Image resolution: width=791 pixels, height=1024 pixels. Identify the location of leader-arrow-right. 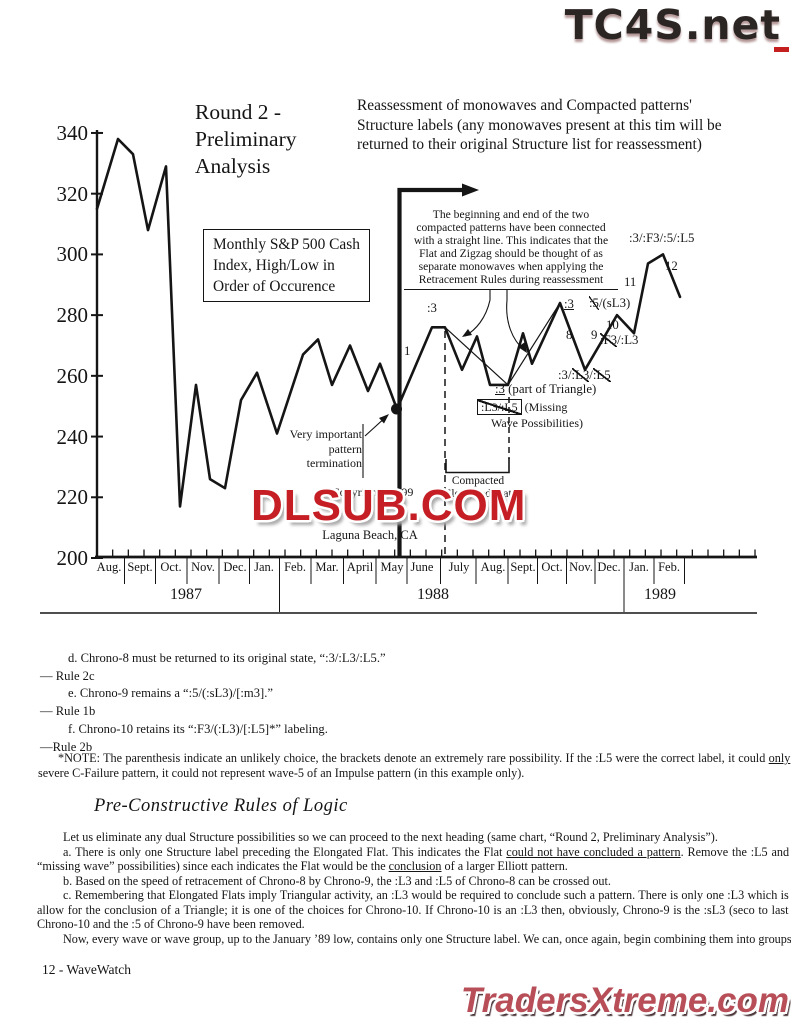
(516, 321).